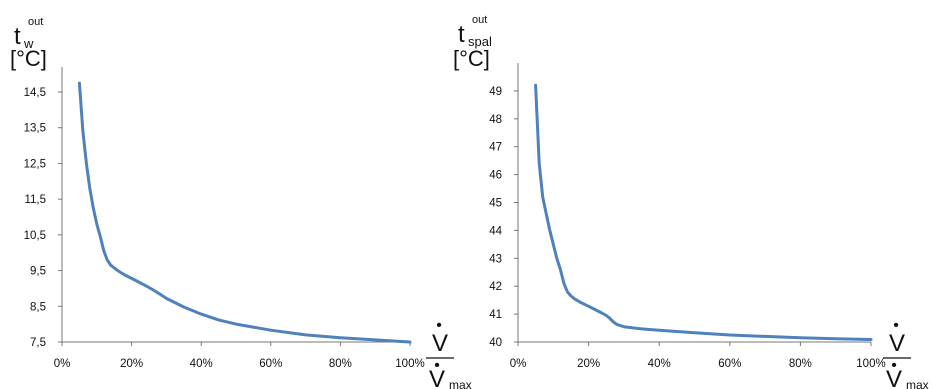 The height and width of the screenshot is (389, 933). What do you see at coordinates (495, 287) in the screenshot?
I see `y-tick-label: 42` at bounding box center [495, 287].